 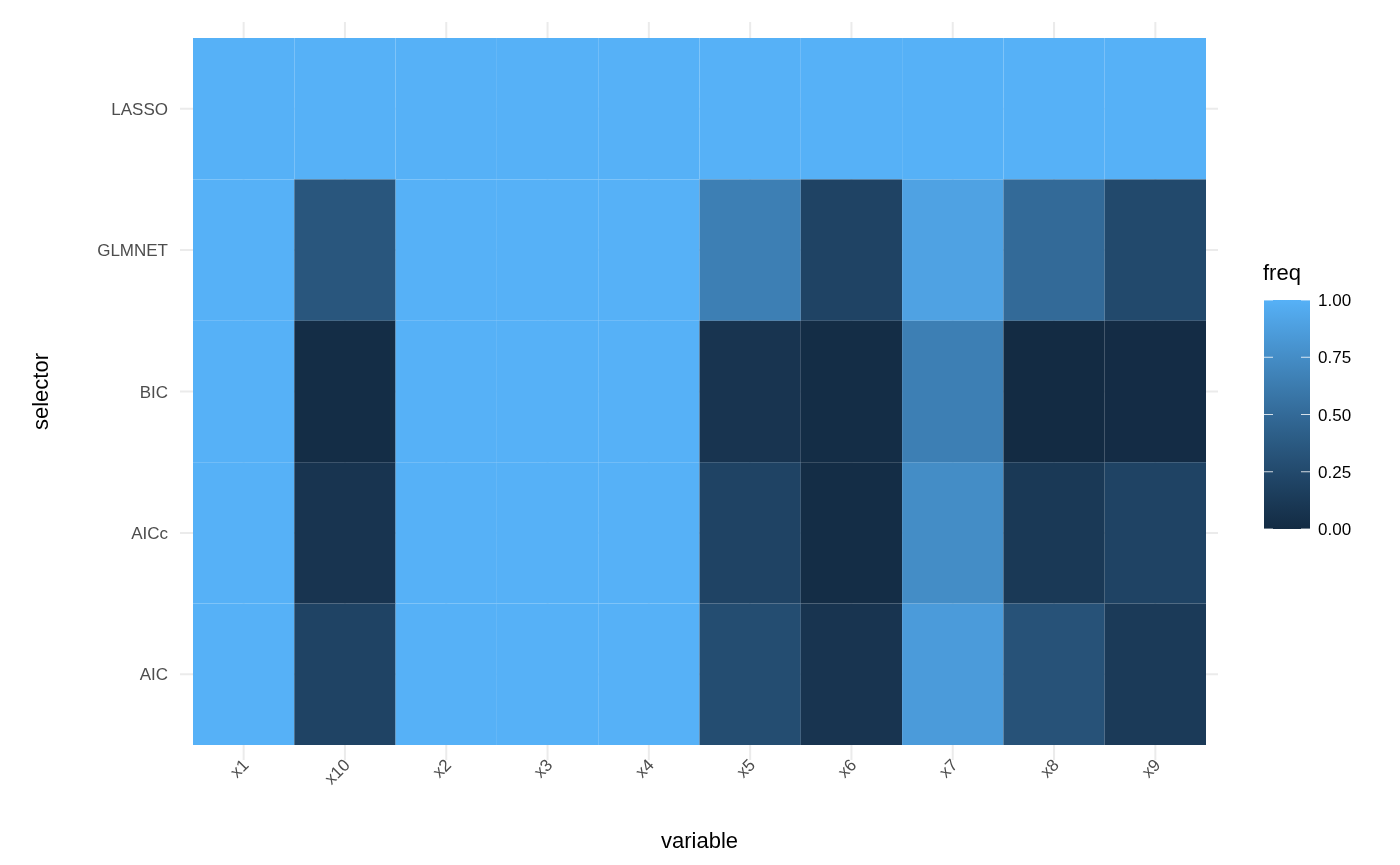 I want to click on x-tick-label: x6, so click(x=847, y=768).